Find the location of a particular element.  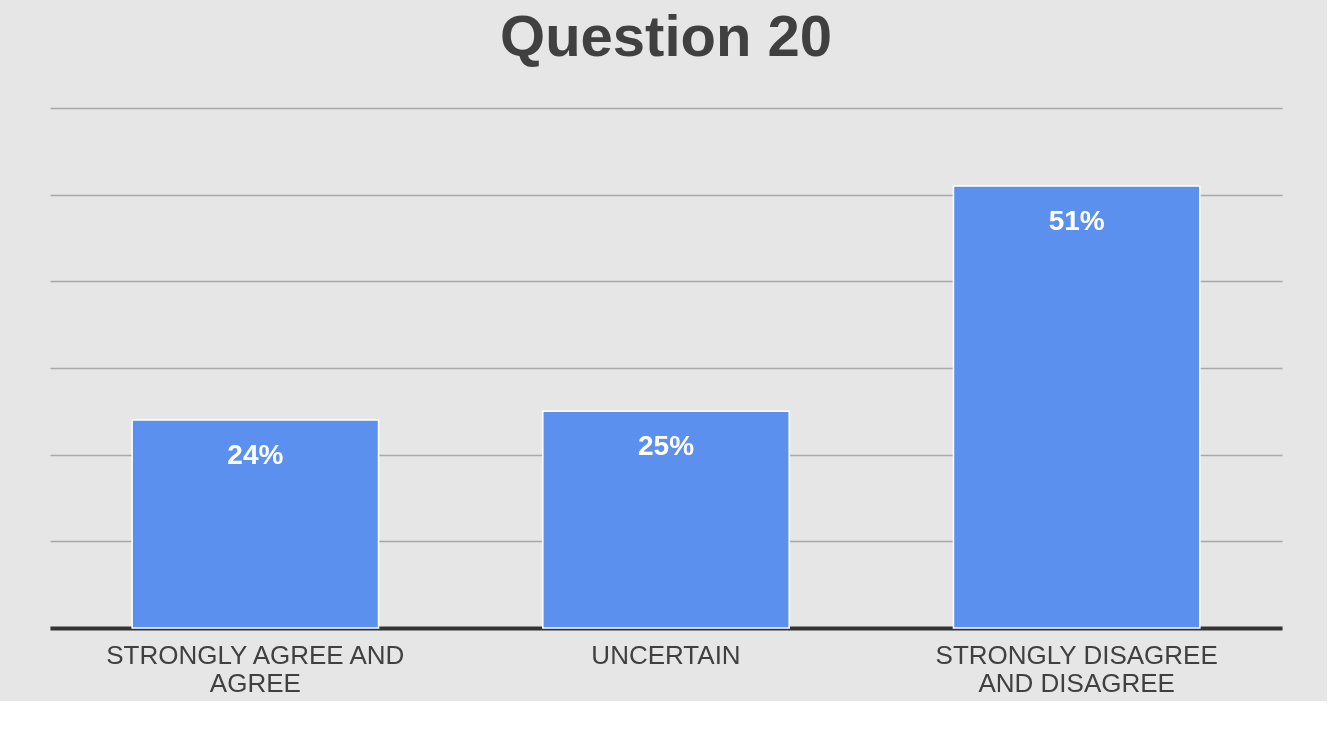

x-tick-label: STRONGLY DISAGREE AND DISAGREE is located at coordinates (1076, 668).